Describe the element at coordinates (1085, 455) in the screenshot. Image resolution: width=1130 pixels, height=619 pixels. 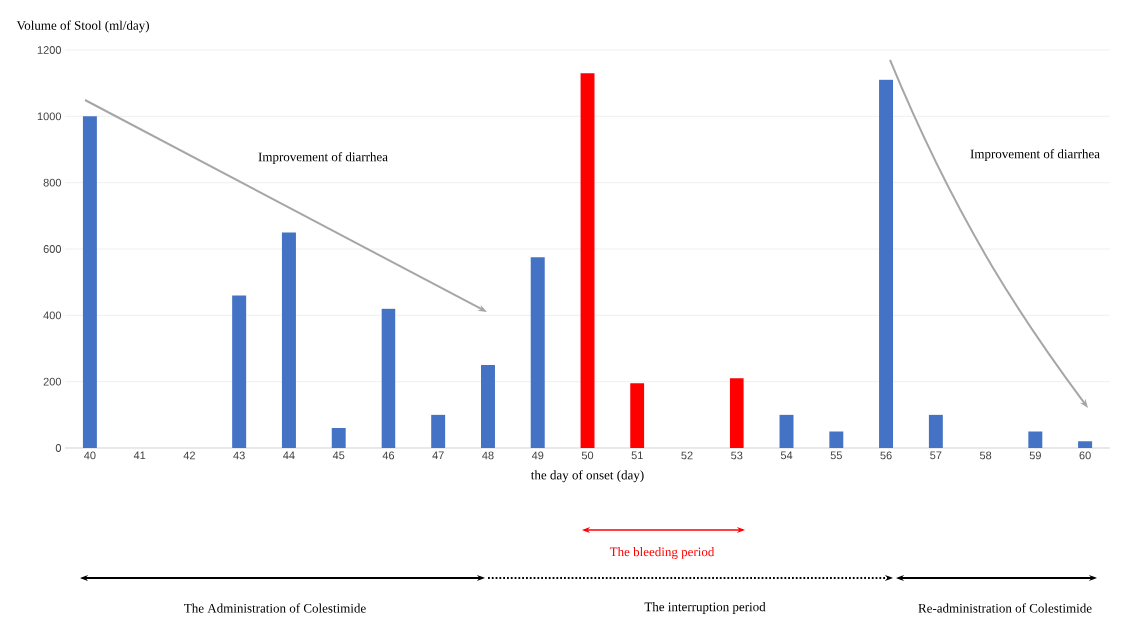
I see `x-tick-label: 60` at that location.